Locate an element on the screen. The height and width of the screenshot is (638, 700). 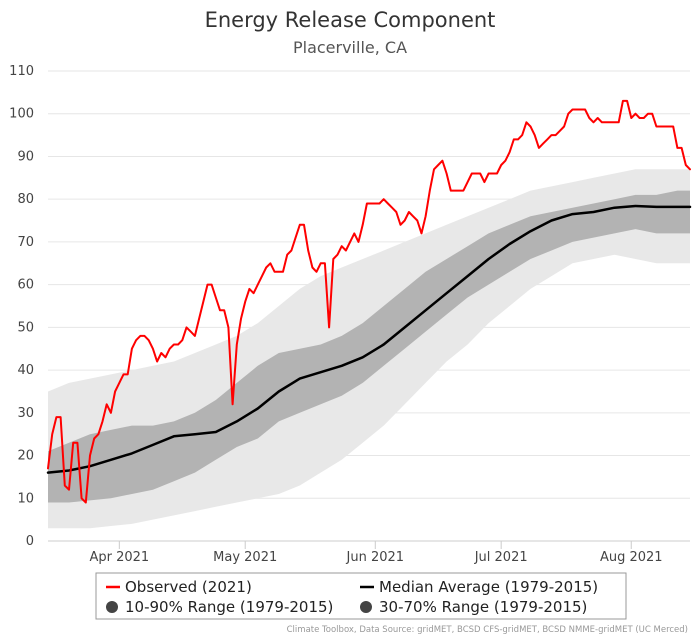
y-tick-label: 110 is located at coordinates (21, 71).